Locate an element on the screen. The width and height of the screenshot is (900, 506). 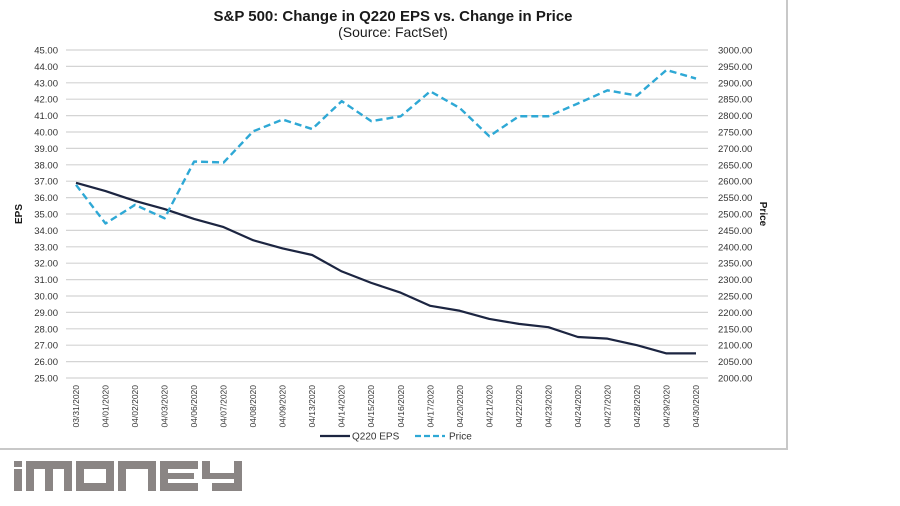
x-tick-label: 04/01/2020 is located at coordinates (106, 406).